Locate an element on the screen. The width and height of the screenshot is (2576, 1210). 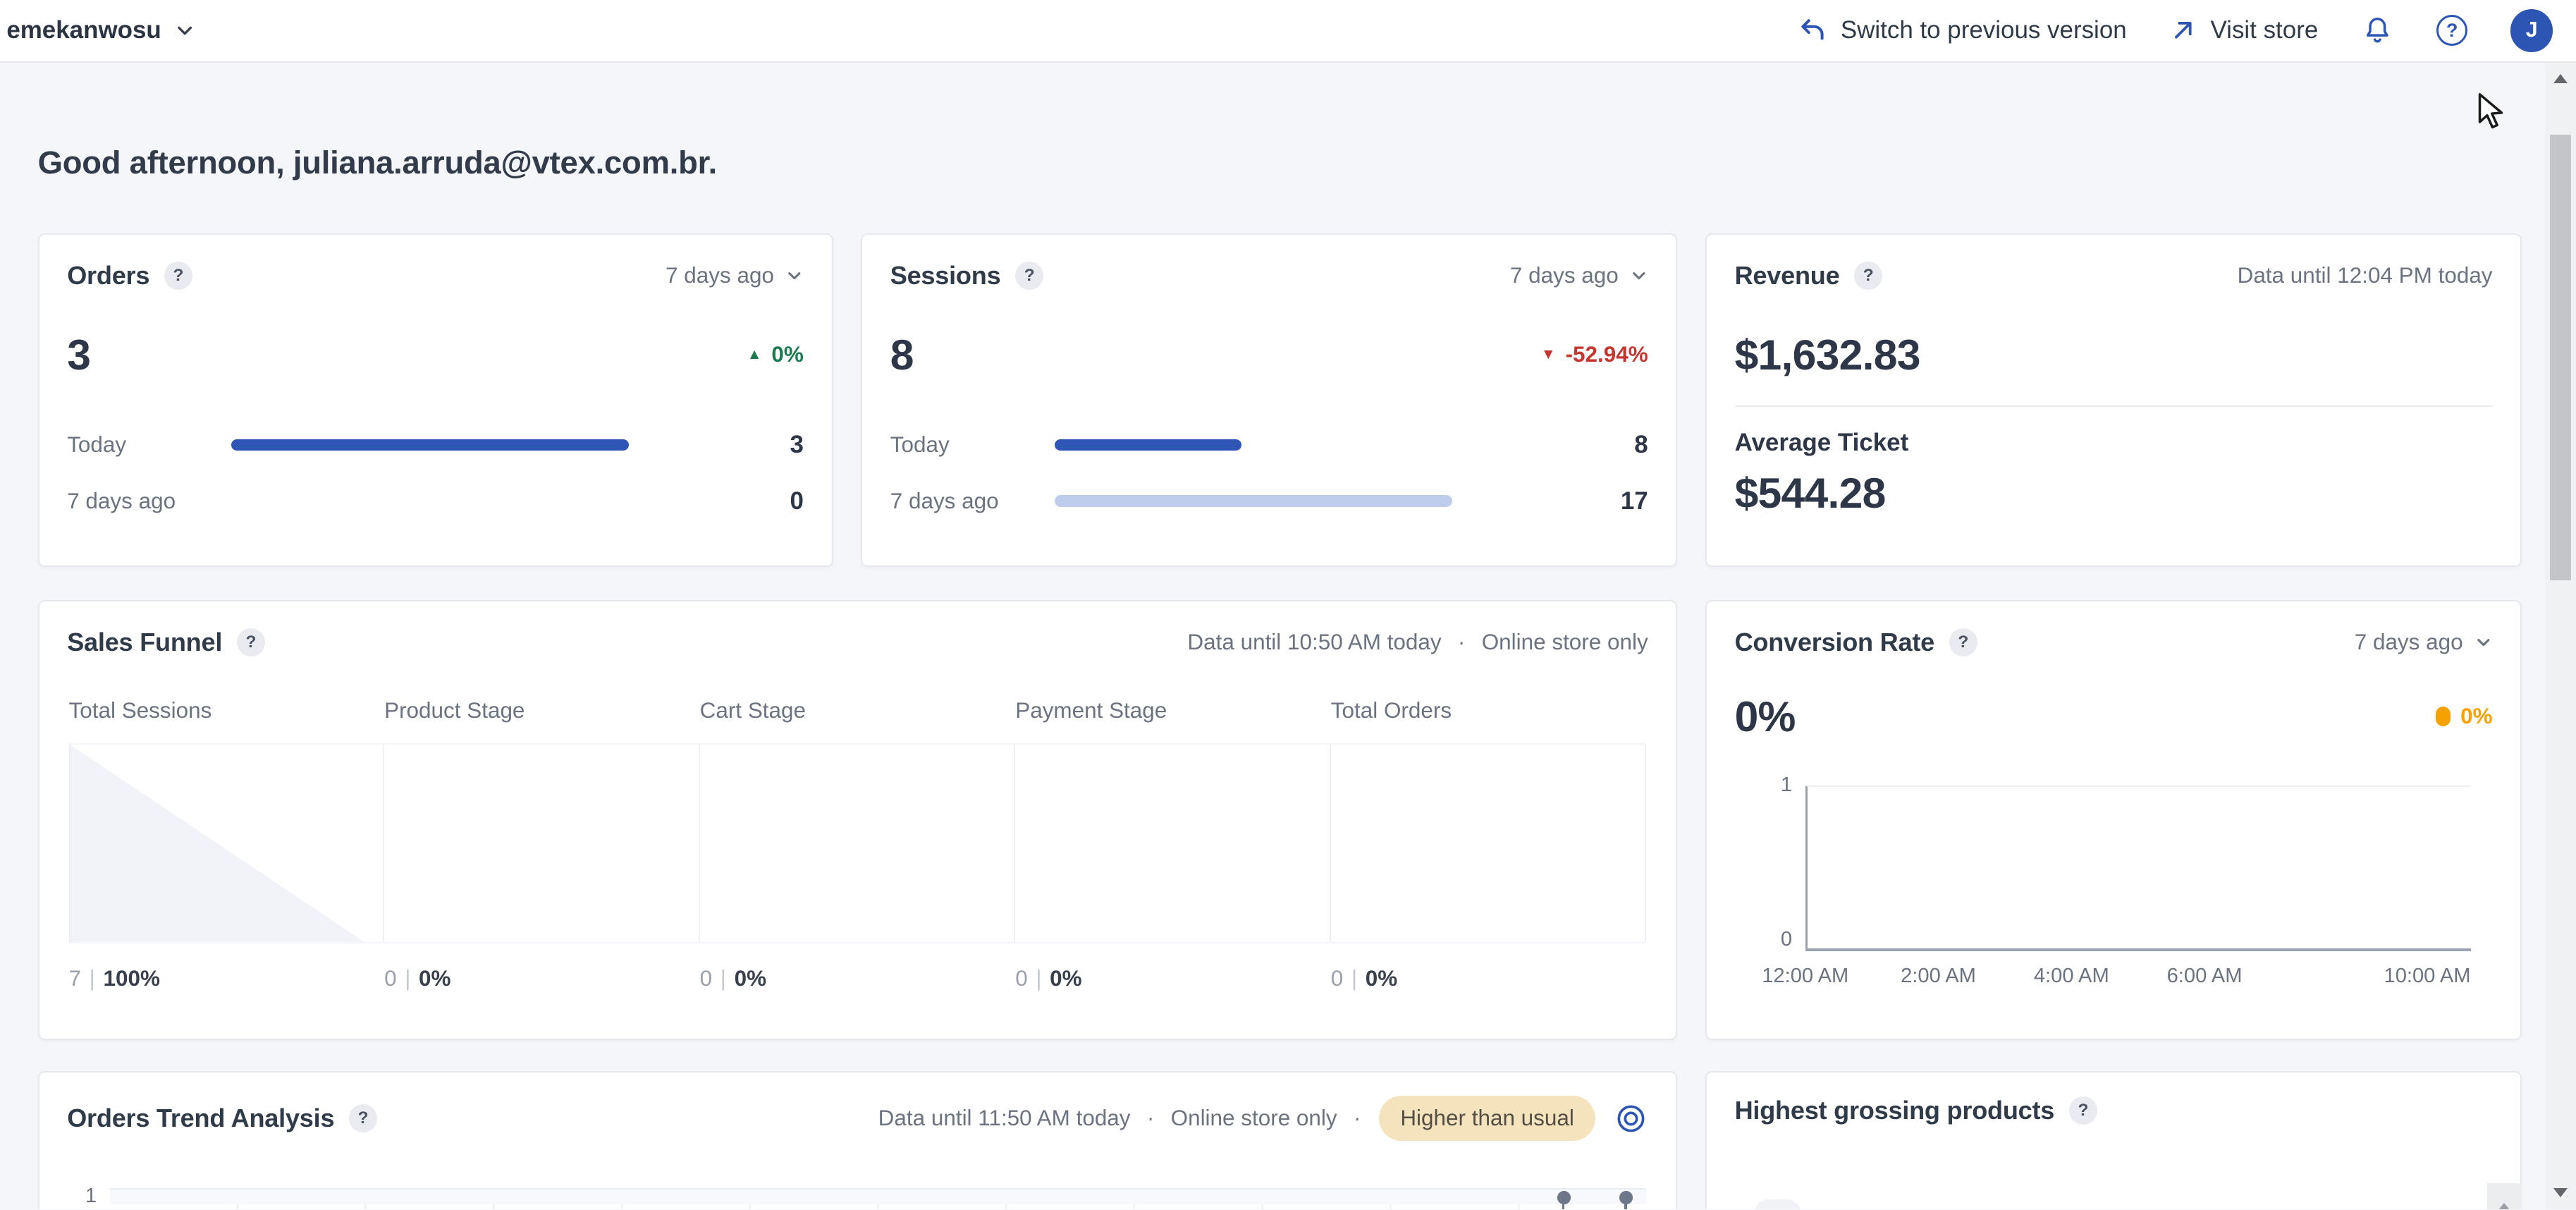
loading-skeleton is located at coordinates (1777, 1205).